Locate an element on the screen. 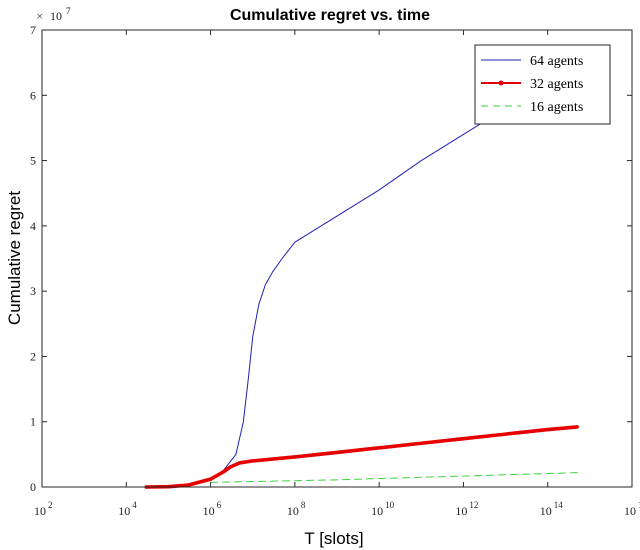  x-tick-exponent: 12 is located at coordinates (473, 505).